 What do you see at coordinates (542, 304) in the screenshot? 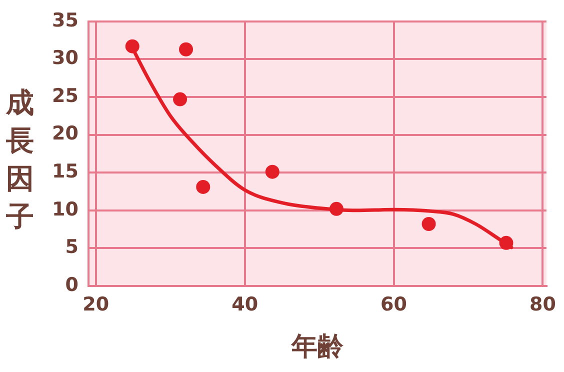
I see `x-tick-label: 80` at bounding box center [542, 304].